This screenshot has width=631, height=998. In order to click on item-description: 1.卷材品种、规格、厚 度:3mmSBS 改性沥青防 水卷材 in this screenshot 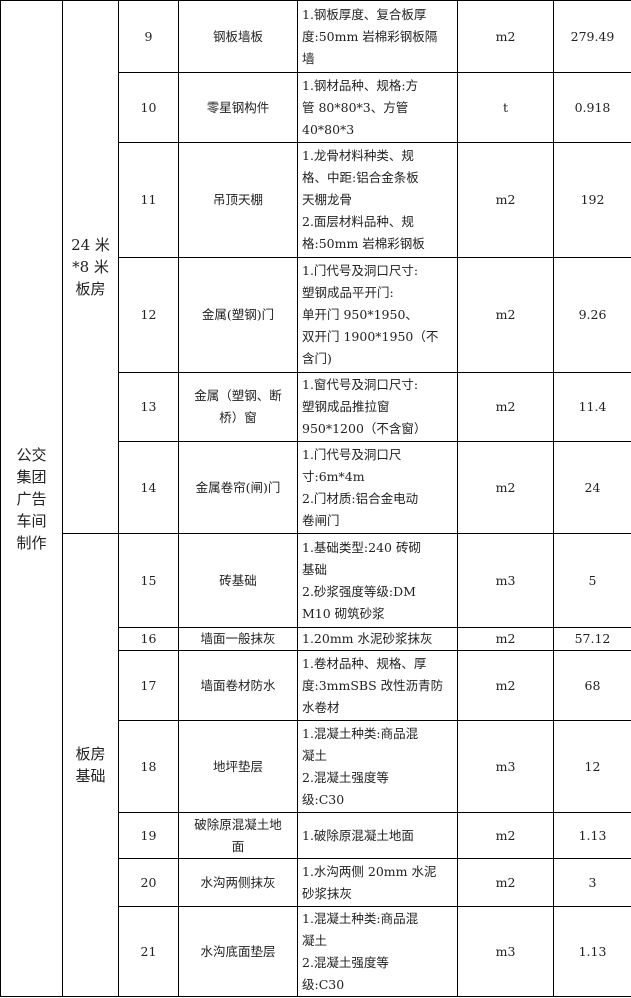, I will do `click(377, 685)`.